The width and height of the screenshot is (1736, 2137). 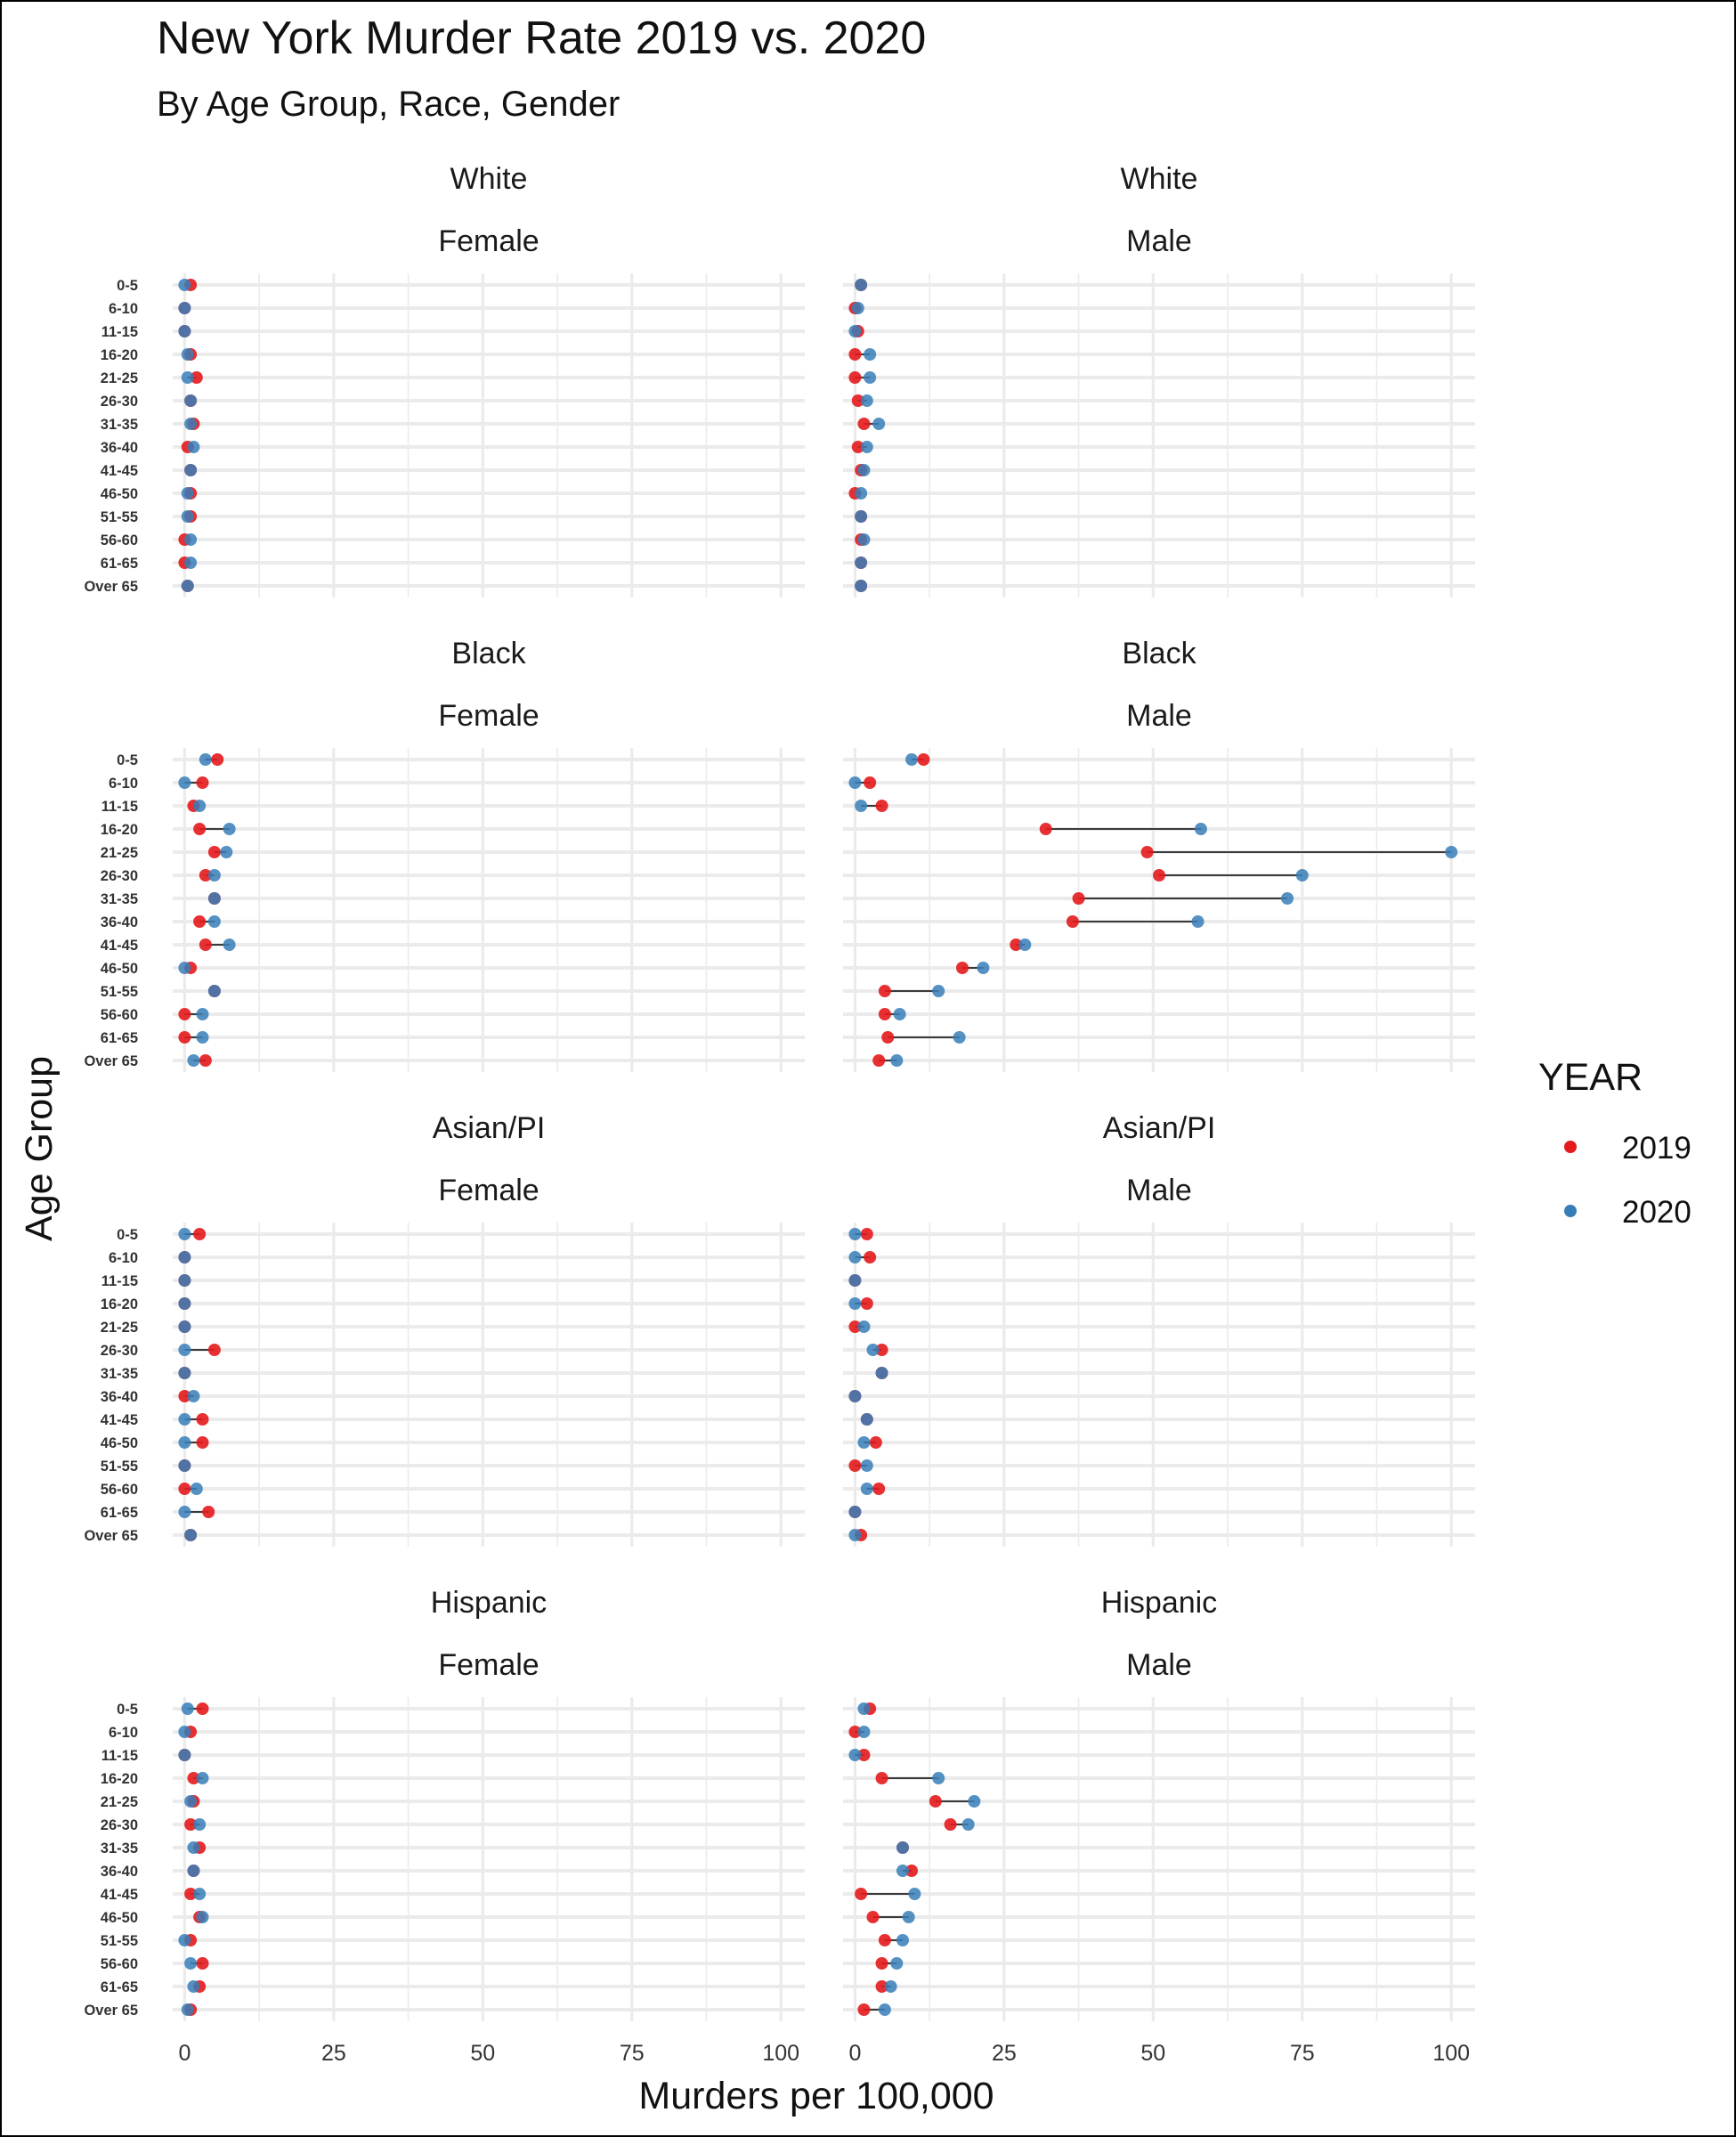 I want to click on x-tick-label: 75, so click(x=1302, y=2053).